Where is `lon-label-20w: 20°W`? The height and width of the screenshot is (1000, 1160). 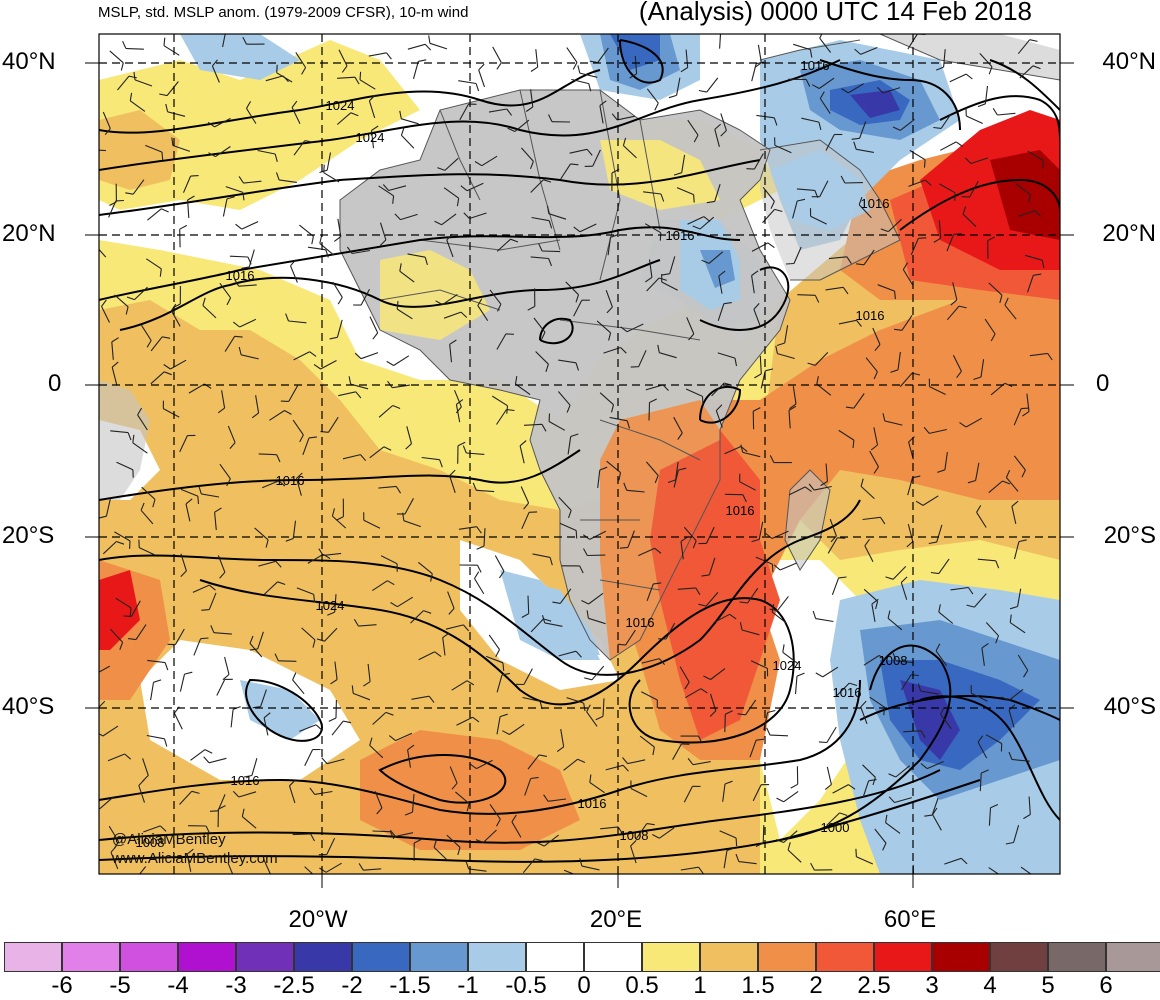 lon-label-20w: 20°W is located at coordinates (318, 920).